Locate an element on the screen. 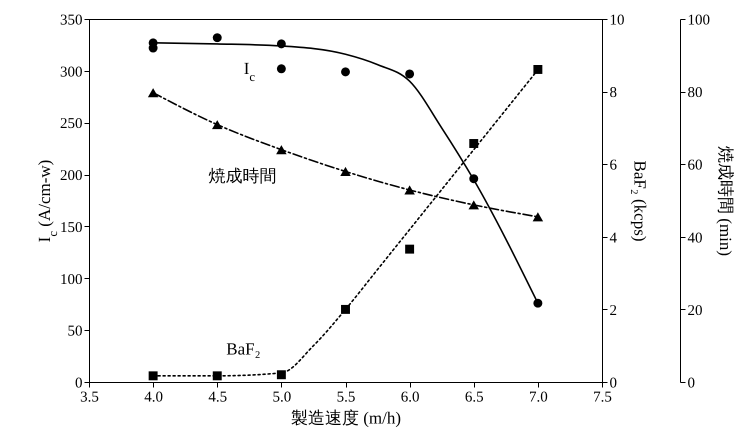 The width and height of the screenshot is (748, 445). y-tick-label: 100 is located at coordinates (71, 280).